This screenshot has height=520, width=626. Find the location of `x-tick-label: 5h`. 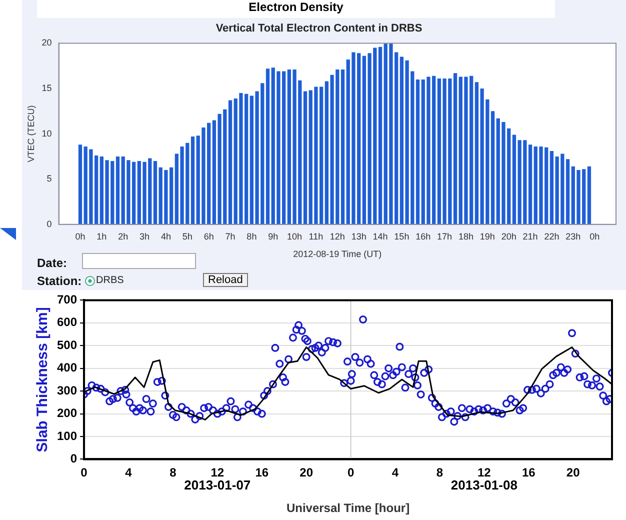

x-tick-label: 5h is located at coordinates (187, 236).